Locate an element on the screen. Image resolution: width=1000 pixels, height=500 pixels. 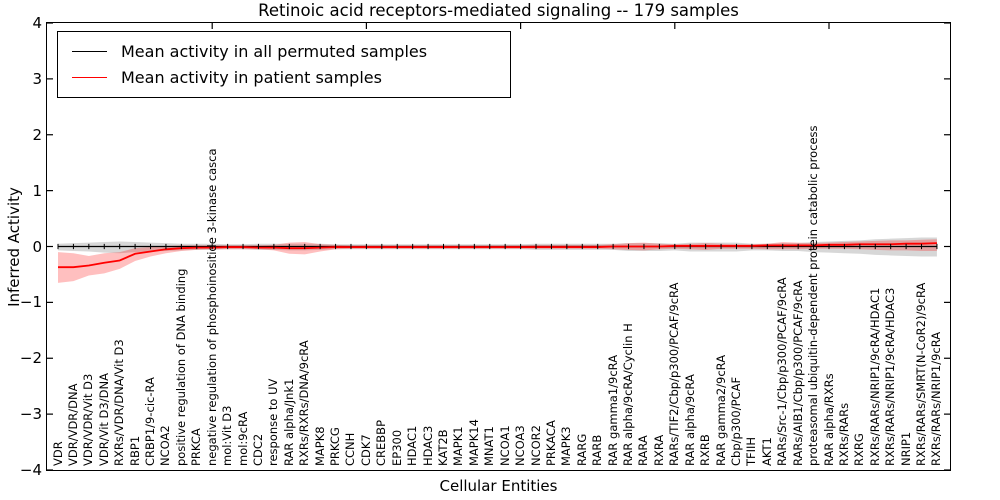
permuted-line-swatch is located at coordinates (89, 51).